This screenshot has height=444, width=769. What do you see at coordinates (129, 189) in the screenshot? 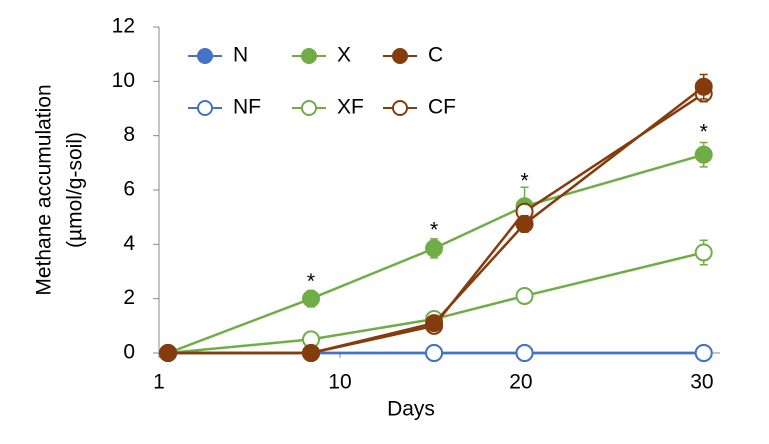
I see `y-tick-label: 6` at bounding box center [129, 189].